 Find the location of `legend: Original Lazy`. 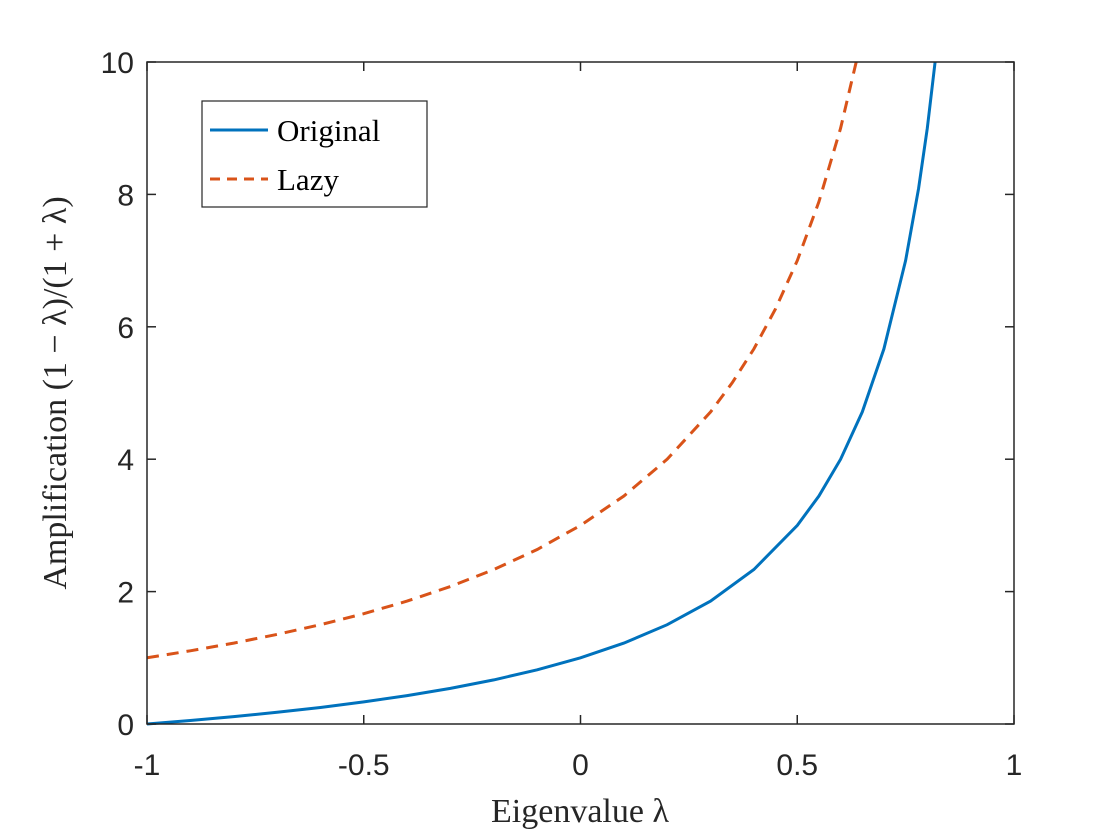

legend: Original Lazy is located at coordinates (314, 154).